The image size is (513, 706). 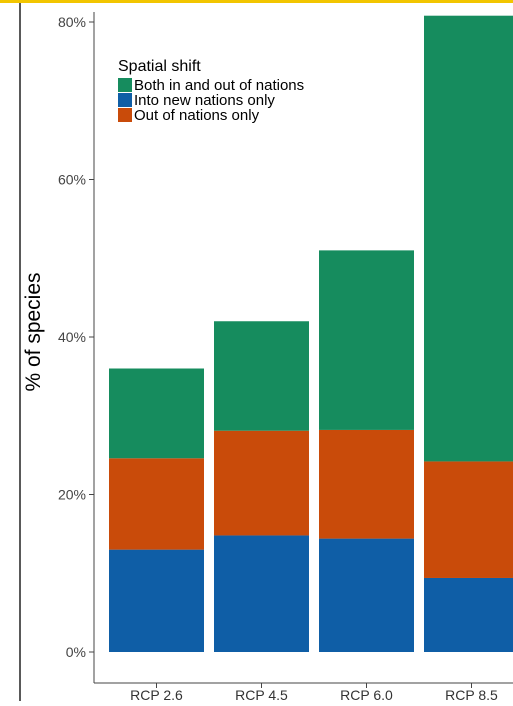 I want to click on y-tick-label: 60%, so click(x=72, y=180).